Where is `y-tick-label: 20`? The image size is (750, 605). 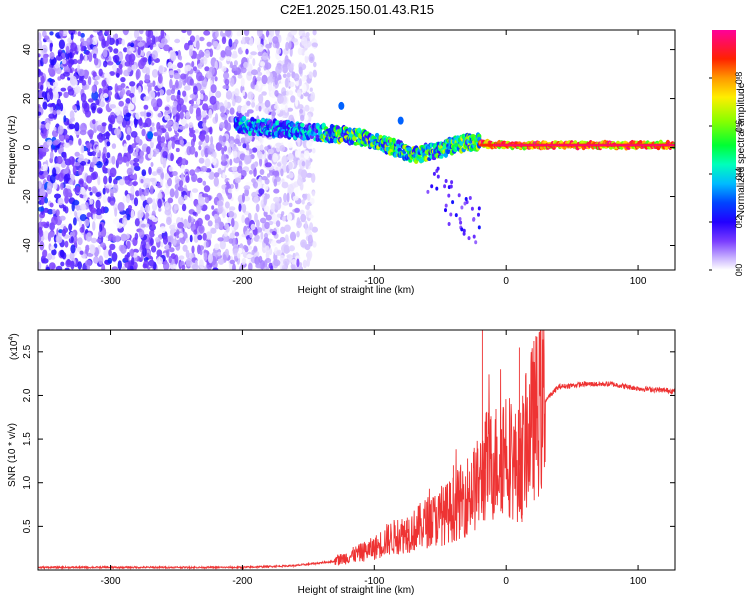 y-tick-label: 20 is located at coordinates (27, 99).